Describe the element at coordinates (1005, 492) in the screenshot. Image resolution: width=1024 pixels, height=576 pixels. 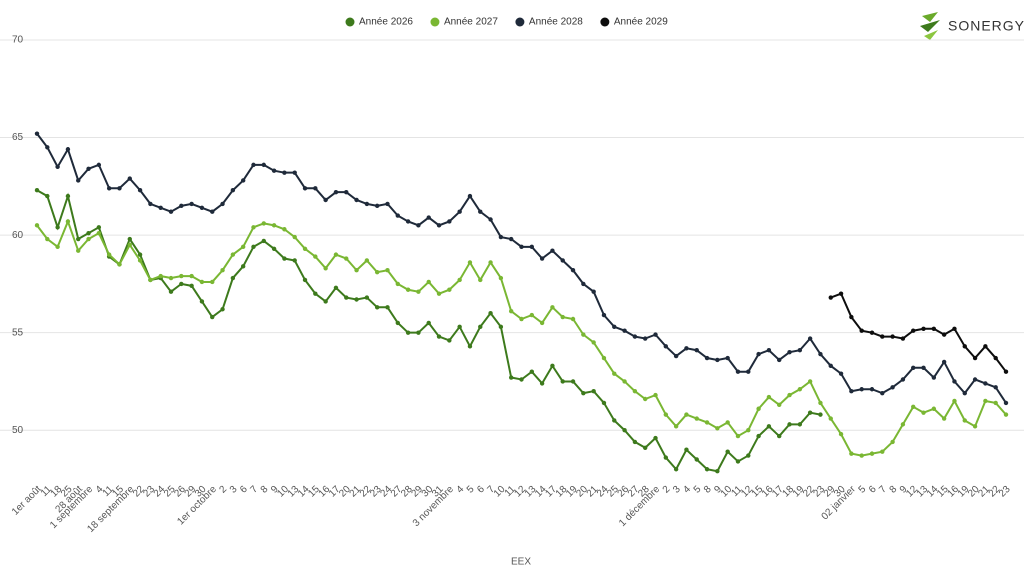
I see `x-tick-label: 23` at that location.